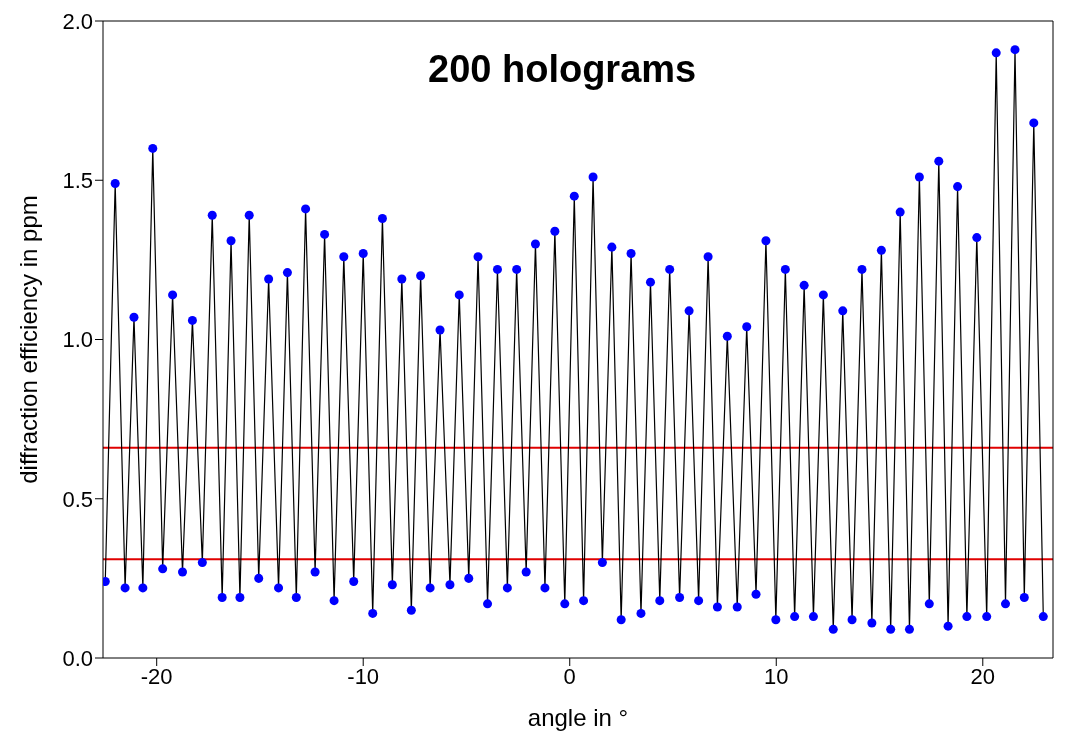 This screenshot has width=1066, height=744. I want to click on x-tick-label: -10, so click(363, 676).